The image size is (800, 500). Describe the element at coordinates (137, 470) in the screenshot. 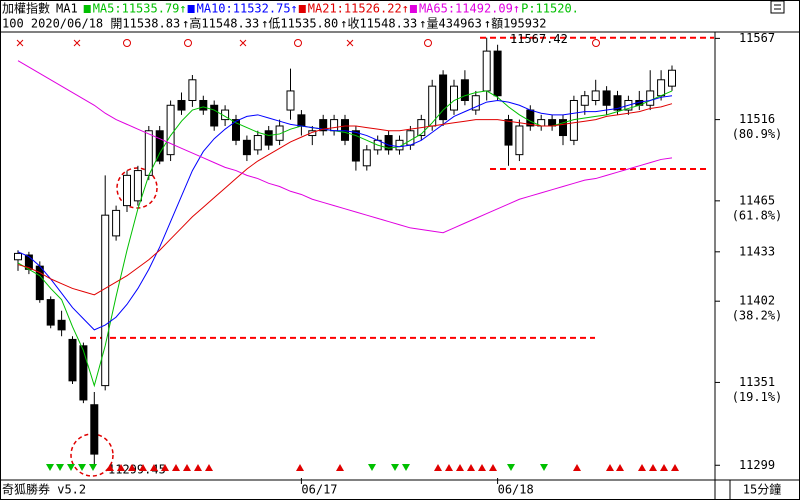

I see `low-annotation: 11299.45` at that location.